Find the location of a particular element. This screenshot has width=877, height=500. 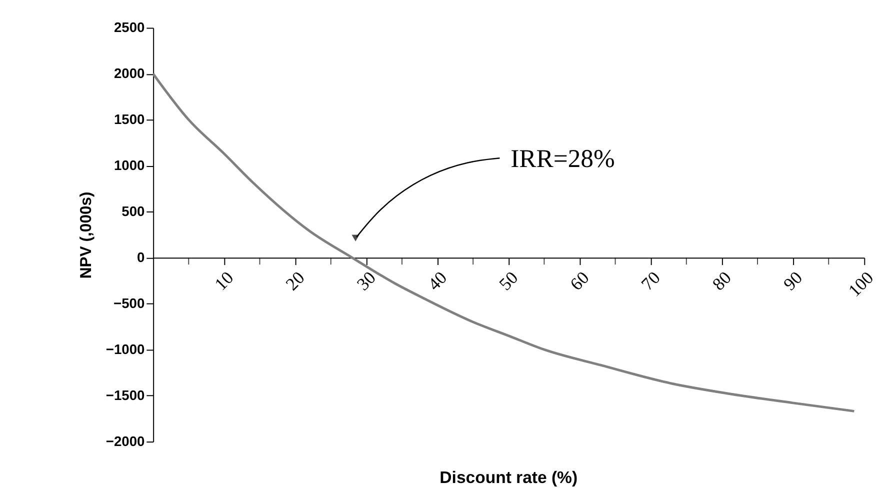

y-tick-label: −500 is located at coordinates (129, 303).